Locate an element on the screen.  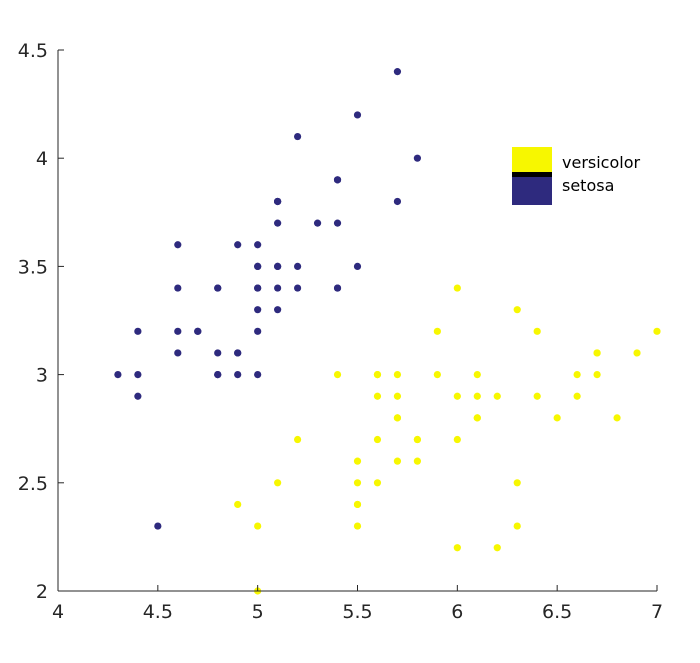
legend-label-versicolor: versicolor is located at coordinates (601, 162).